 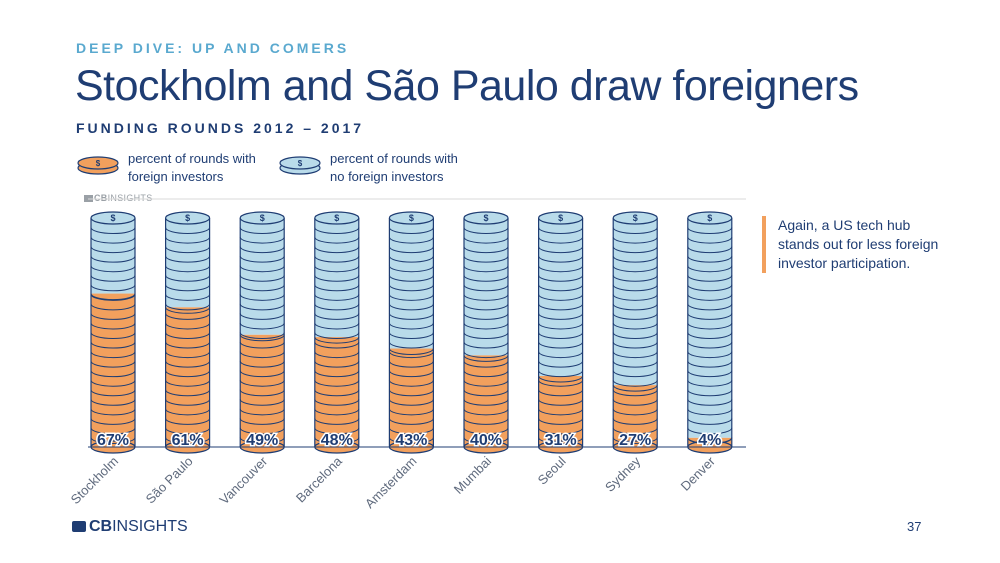 What do you see at coordinates (169, 480) in the screenshot?
I see `category-label: São Paulo` at bounding box center [169, 480].